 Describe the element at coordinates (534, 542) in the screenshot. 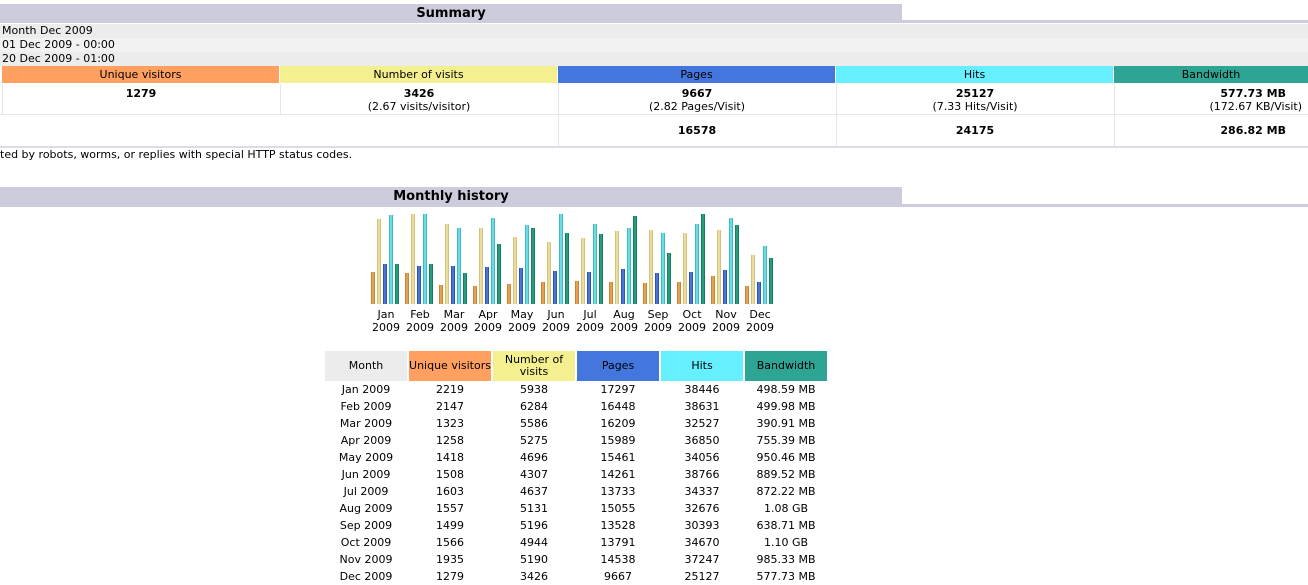

I see `cell-visits: 4944` at that location.